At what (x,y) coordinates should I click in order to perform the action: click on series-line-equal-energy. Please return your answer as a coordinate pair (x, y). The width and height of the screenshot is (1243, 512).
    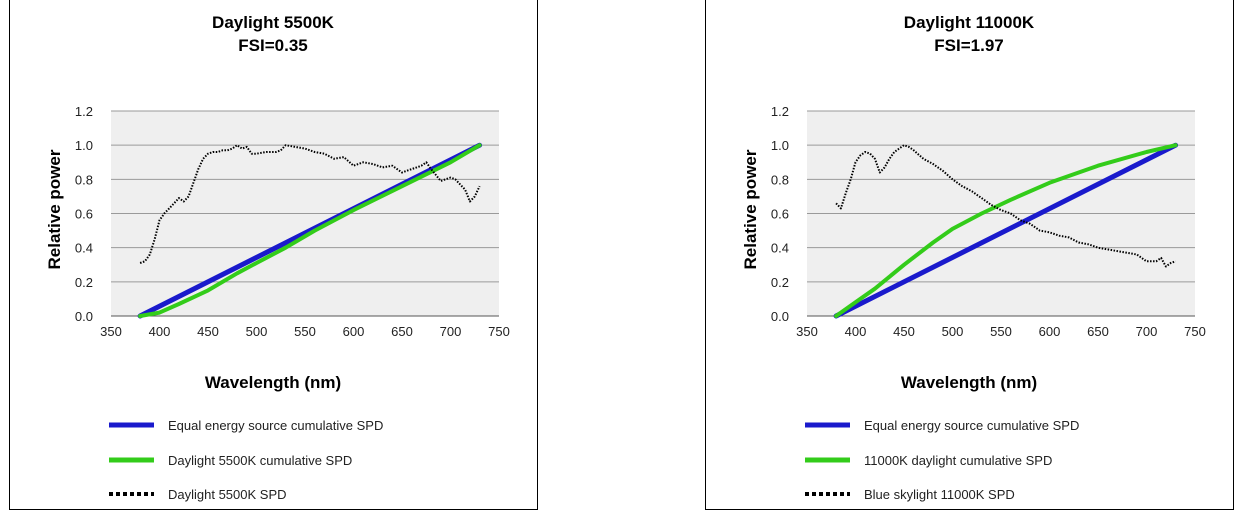
    Looking at the image, I should click on (1006, 230).